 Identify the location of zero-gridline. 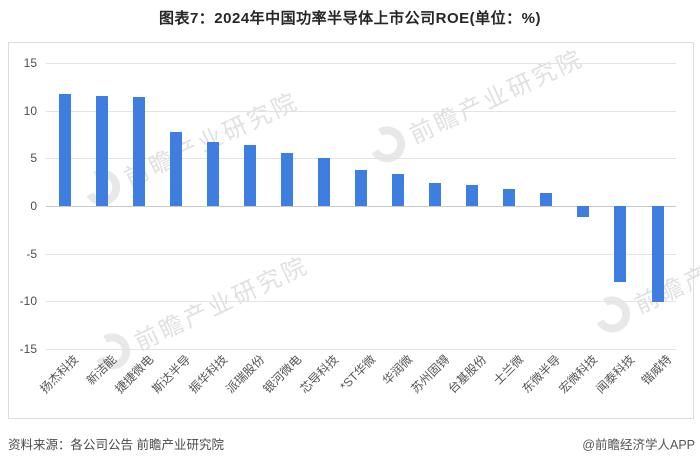
(361, 206).